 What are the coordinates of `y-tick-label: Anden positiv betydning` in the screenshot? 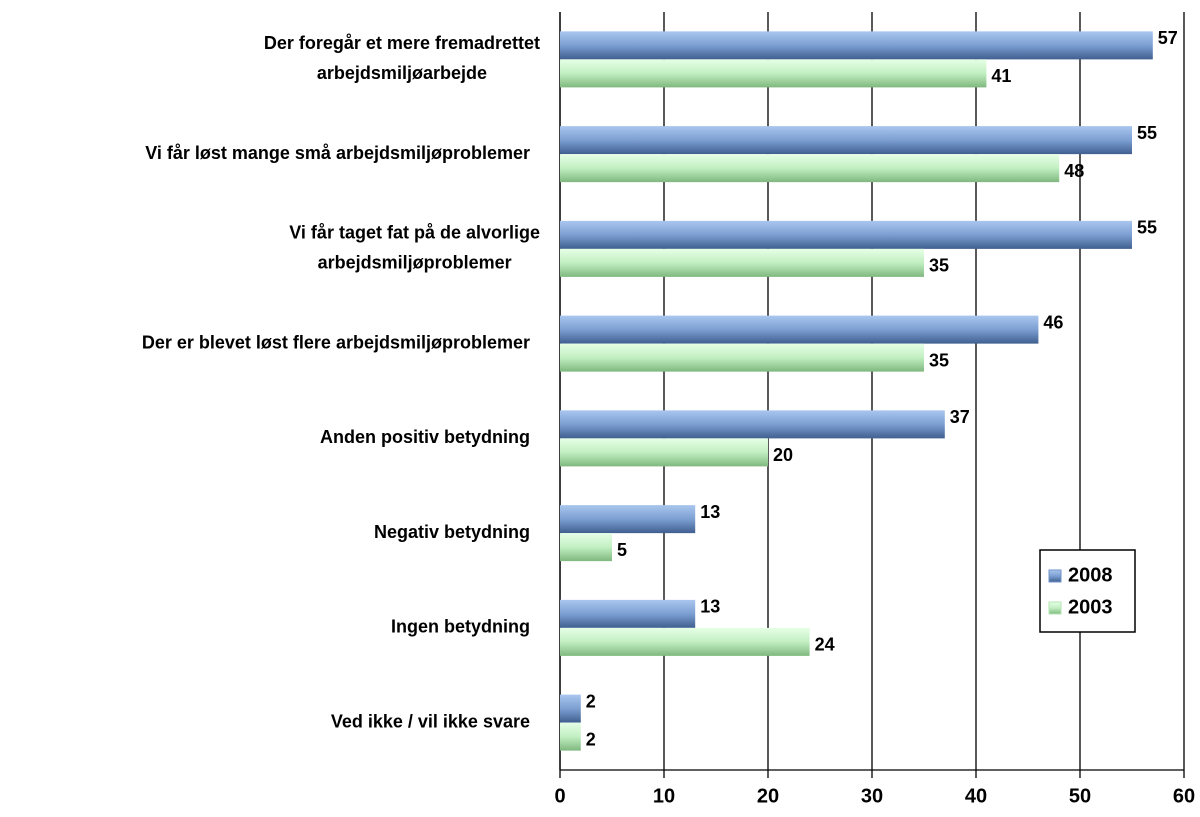 It's located at (425, 437).